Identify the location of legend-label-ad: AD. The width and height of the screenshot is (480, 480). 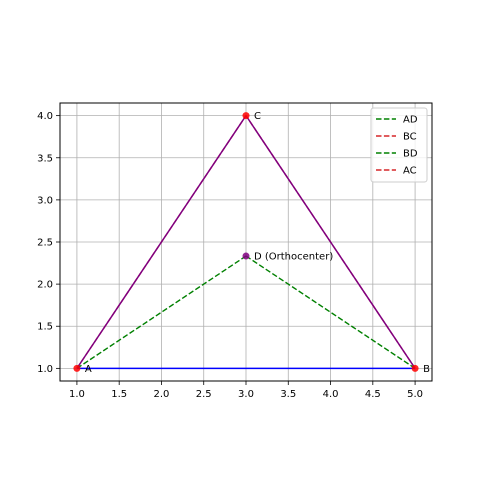
(410, 120).